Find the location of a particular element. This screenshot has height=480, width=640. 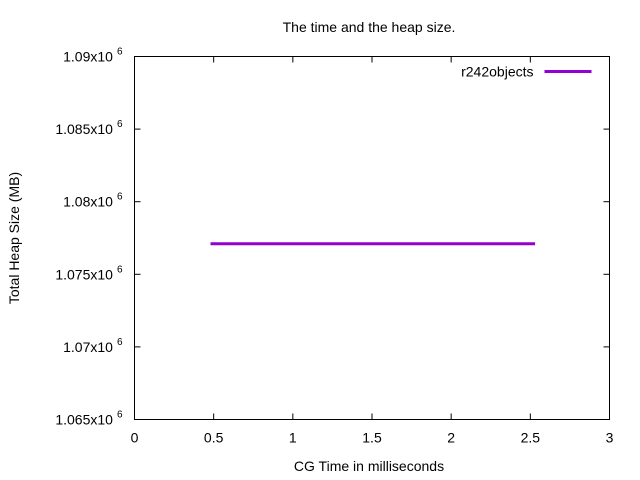

x-axis-label: CG Time in milliseconds is located at coordinates (369, 466).